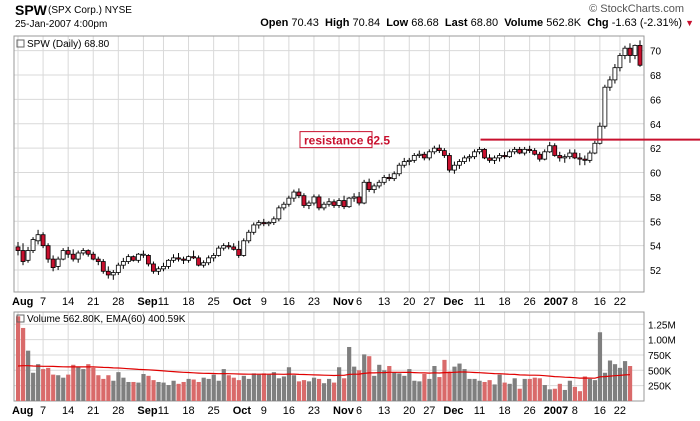  Describe the element at coordinates (384, 302) in the screenshot. I see `date-tick-label: 13` at that location.